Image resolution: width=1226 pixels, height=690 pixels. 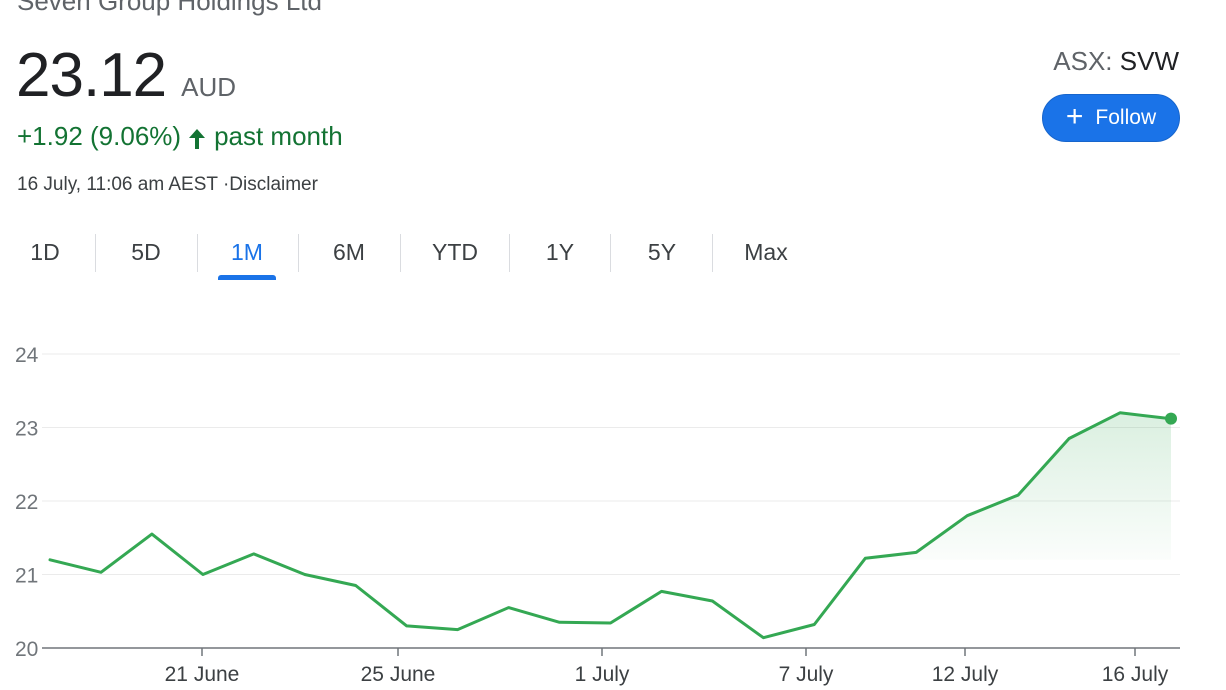 I want to click on range-tabs: 1D 5D 1M 6M YTD 1Y 5Y Max, so click(x=410, y=254).